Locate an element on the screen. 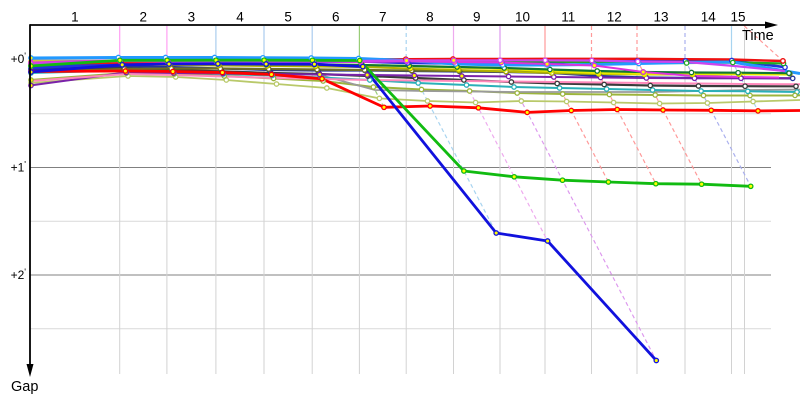 This screenshot has width=800, height=400. svg-text: +0' is located at coordinates (19, 58).